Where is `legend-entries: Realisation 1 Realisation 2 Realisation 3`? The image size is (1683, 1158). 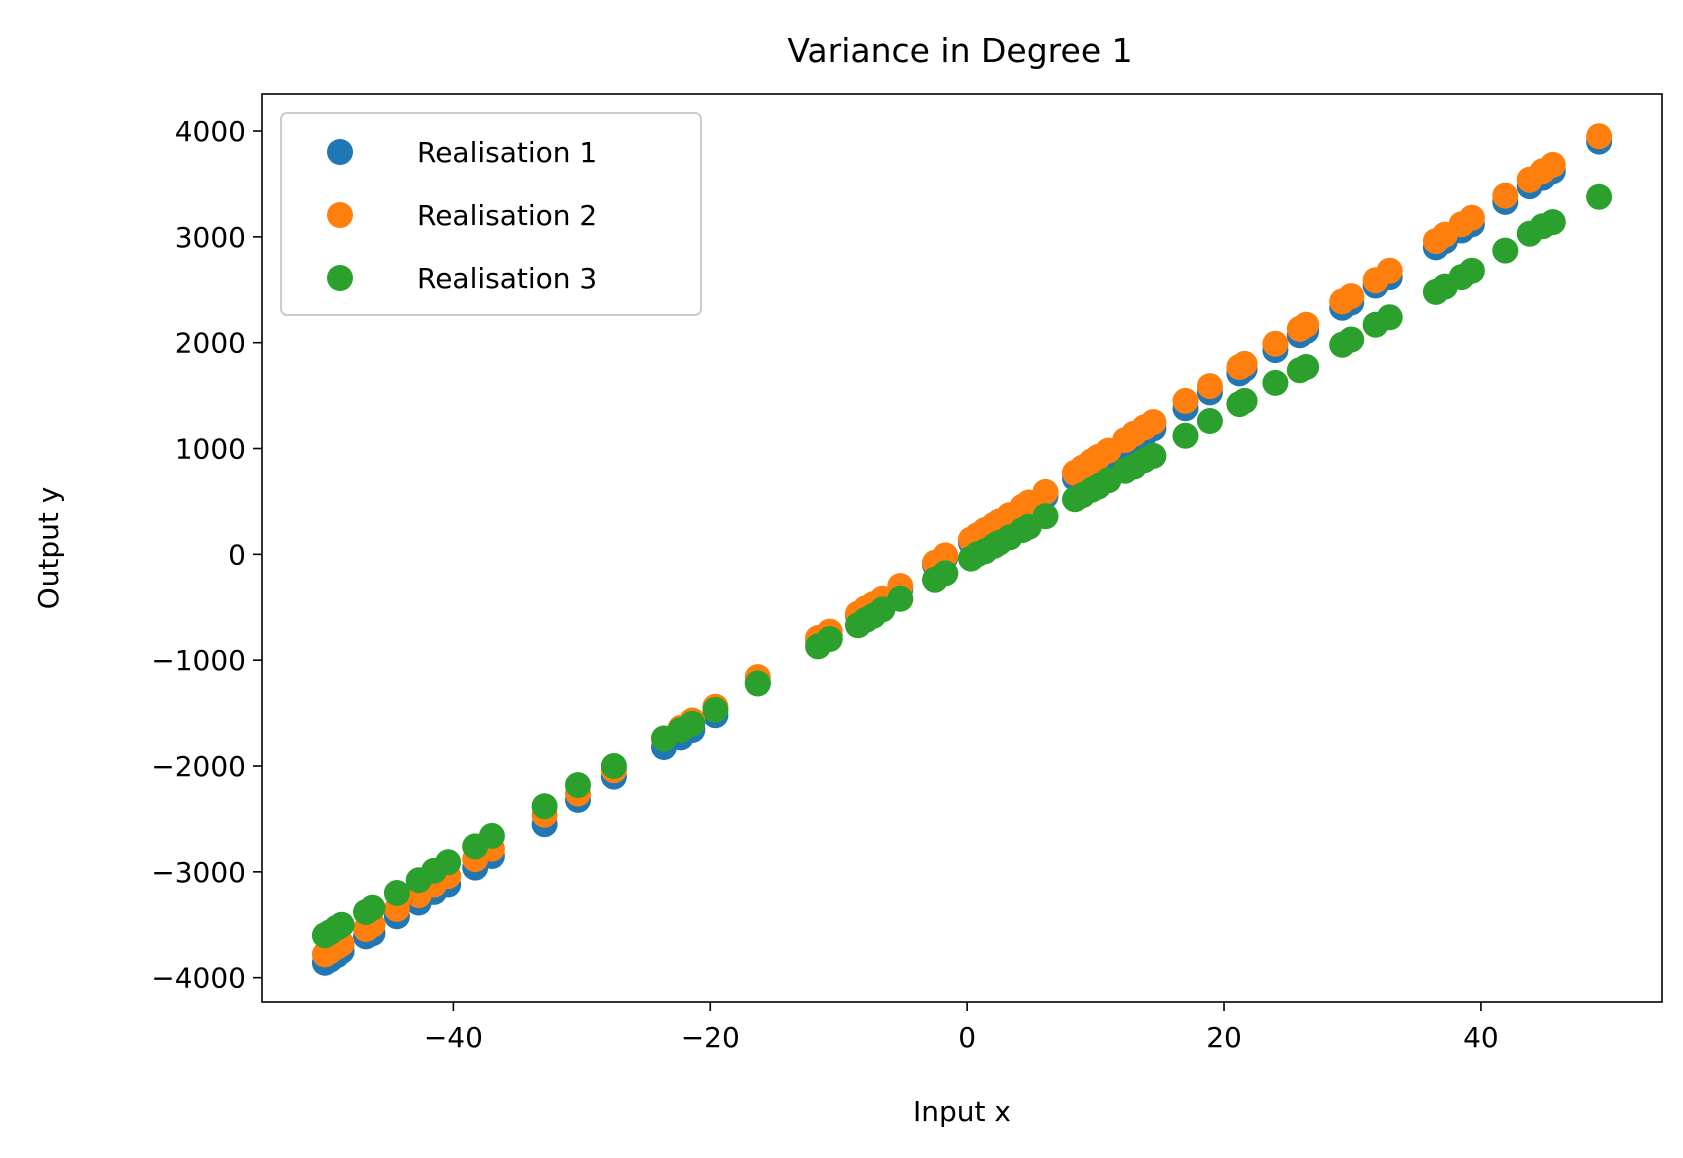 legend-entries: Realisation 1 Realisation 2 Realisation 3 is located at coordinates (462, 215).